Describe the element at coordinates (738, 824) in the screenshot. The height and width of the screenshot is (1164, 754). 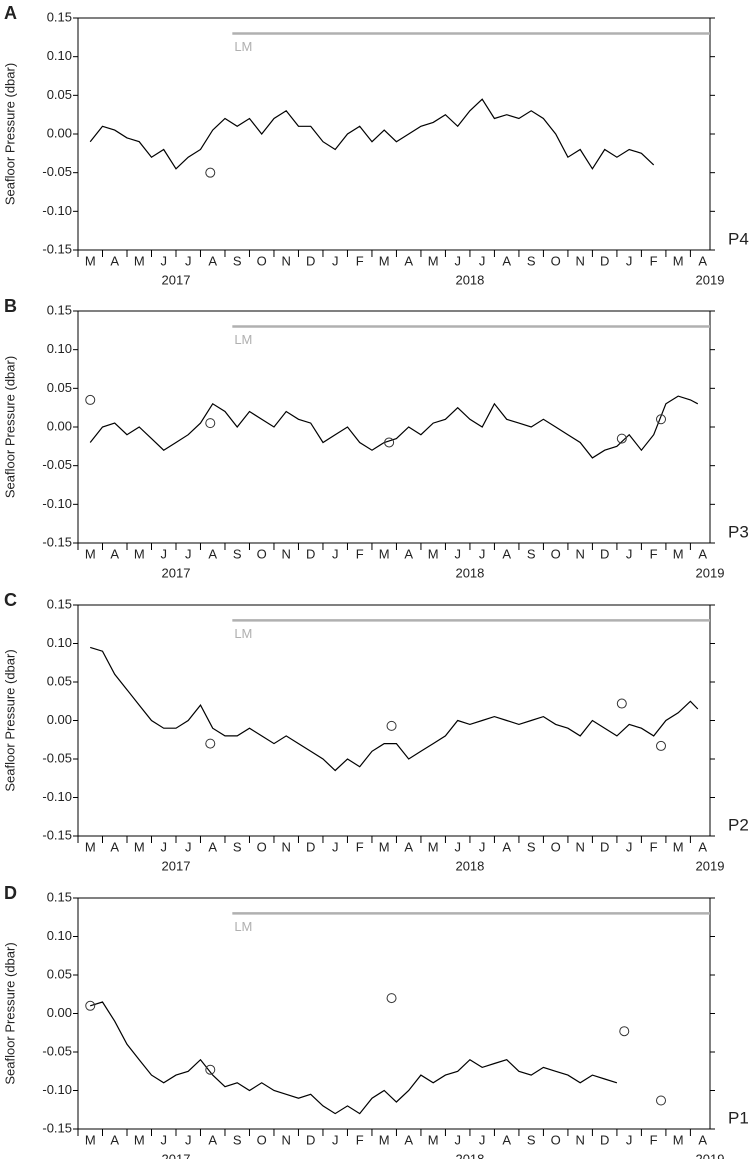
I see `station-label: P2` at that location.